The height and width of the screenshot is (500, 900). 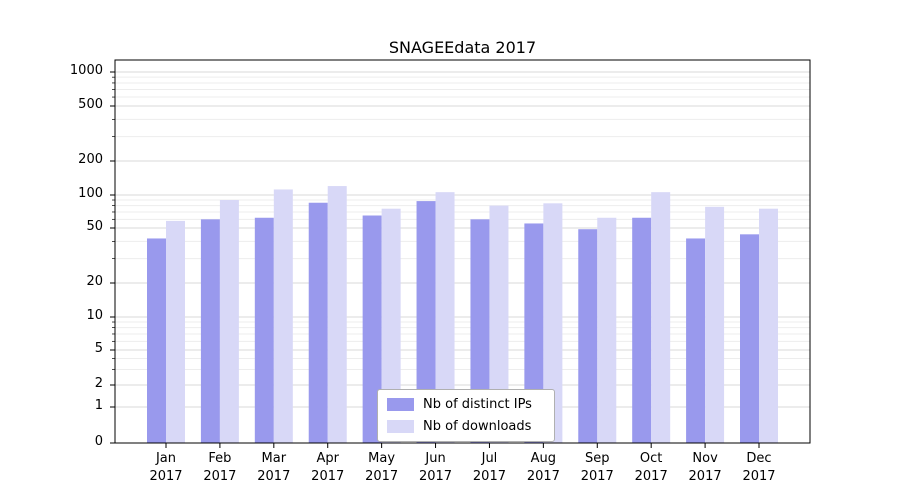 I want to click on legend-row: Nb of distinct IPs, so click(x=459, y=404).